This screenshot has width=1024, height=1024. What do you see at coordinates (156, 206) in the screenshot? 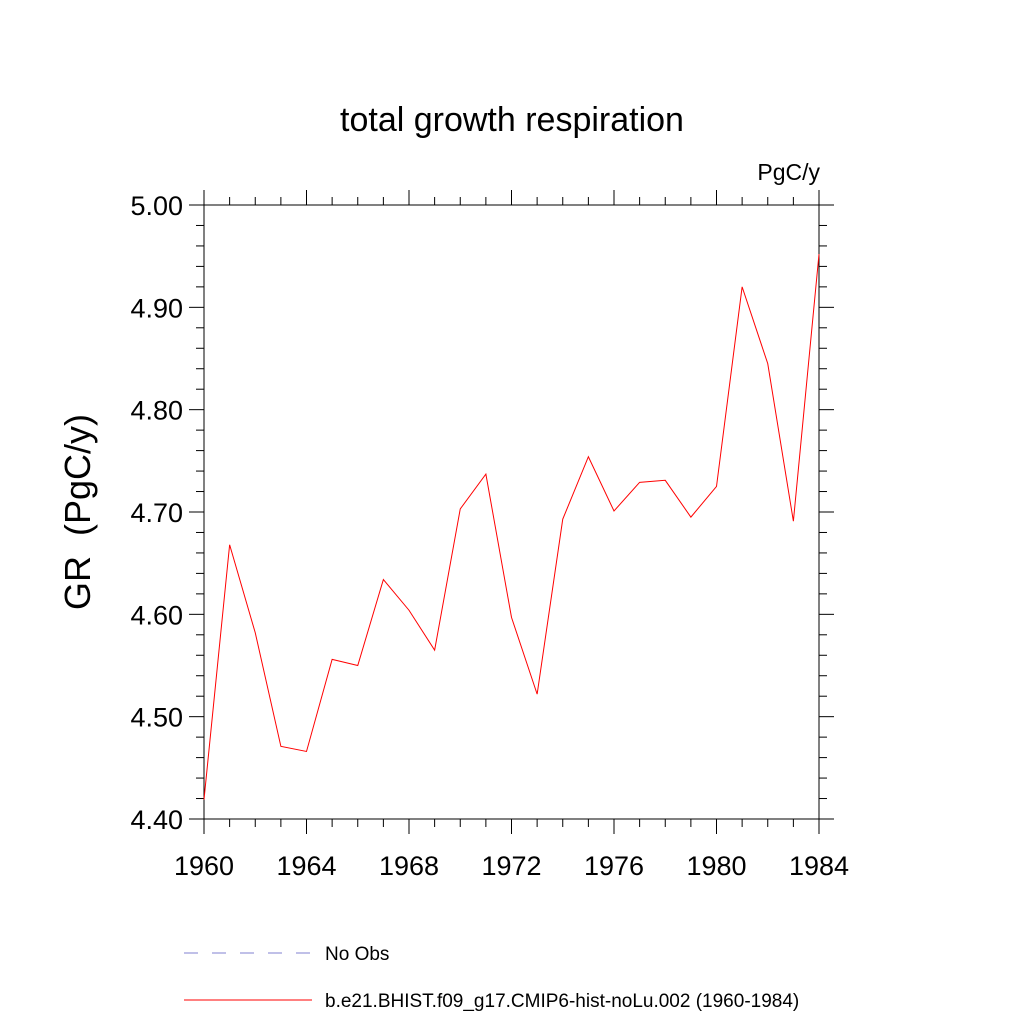
I see `y-tick-label: 5.00` at bounding box center [156, 206].